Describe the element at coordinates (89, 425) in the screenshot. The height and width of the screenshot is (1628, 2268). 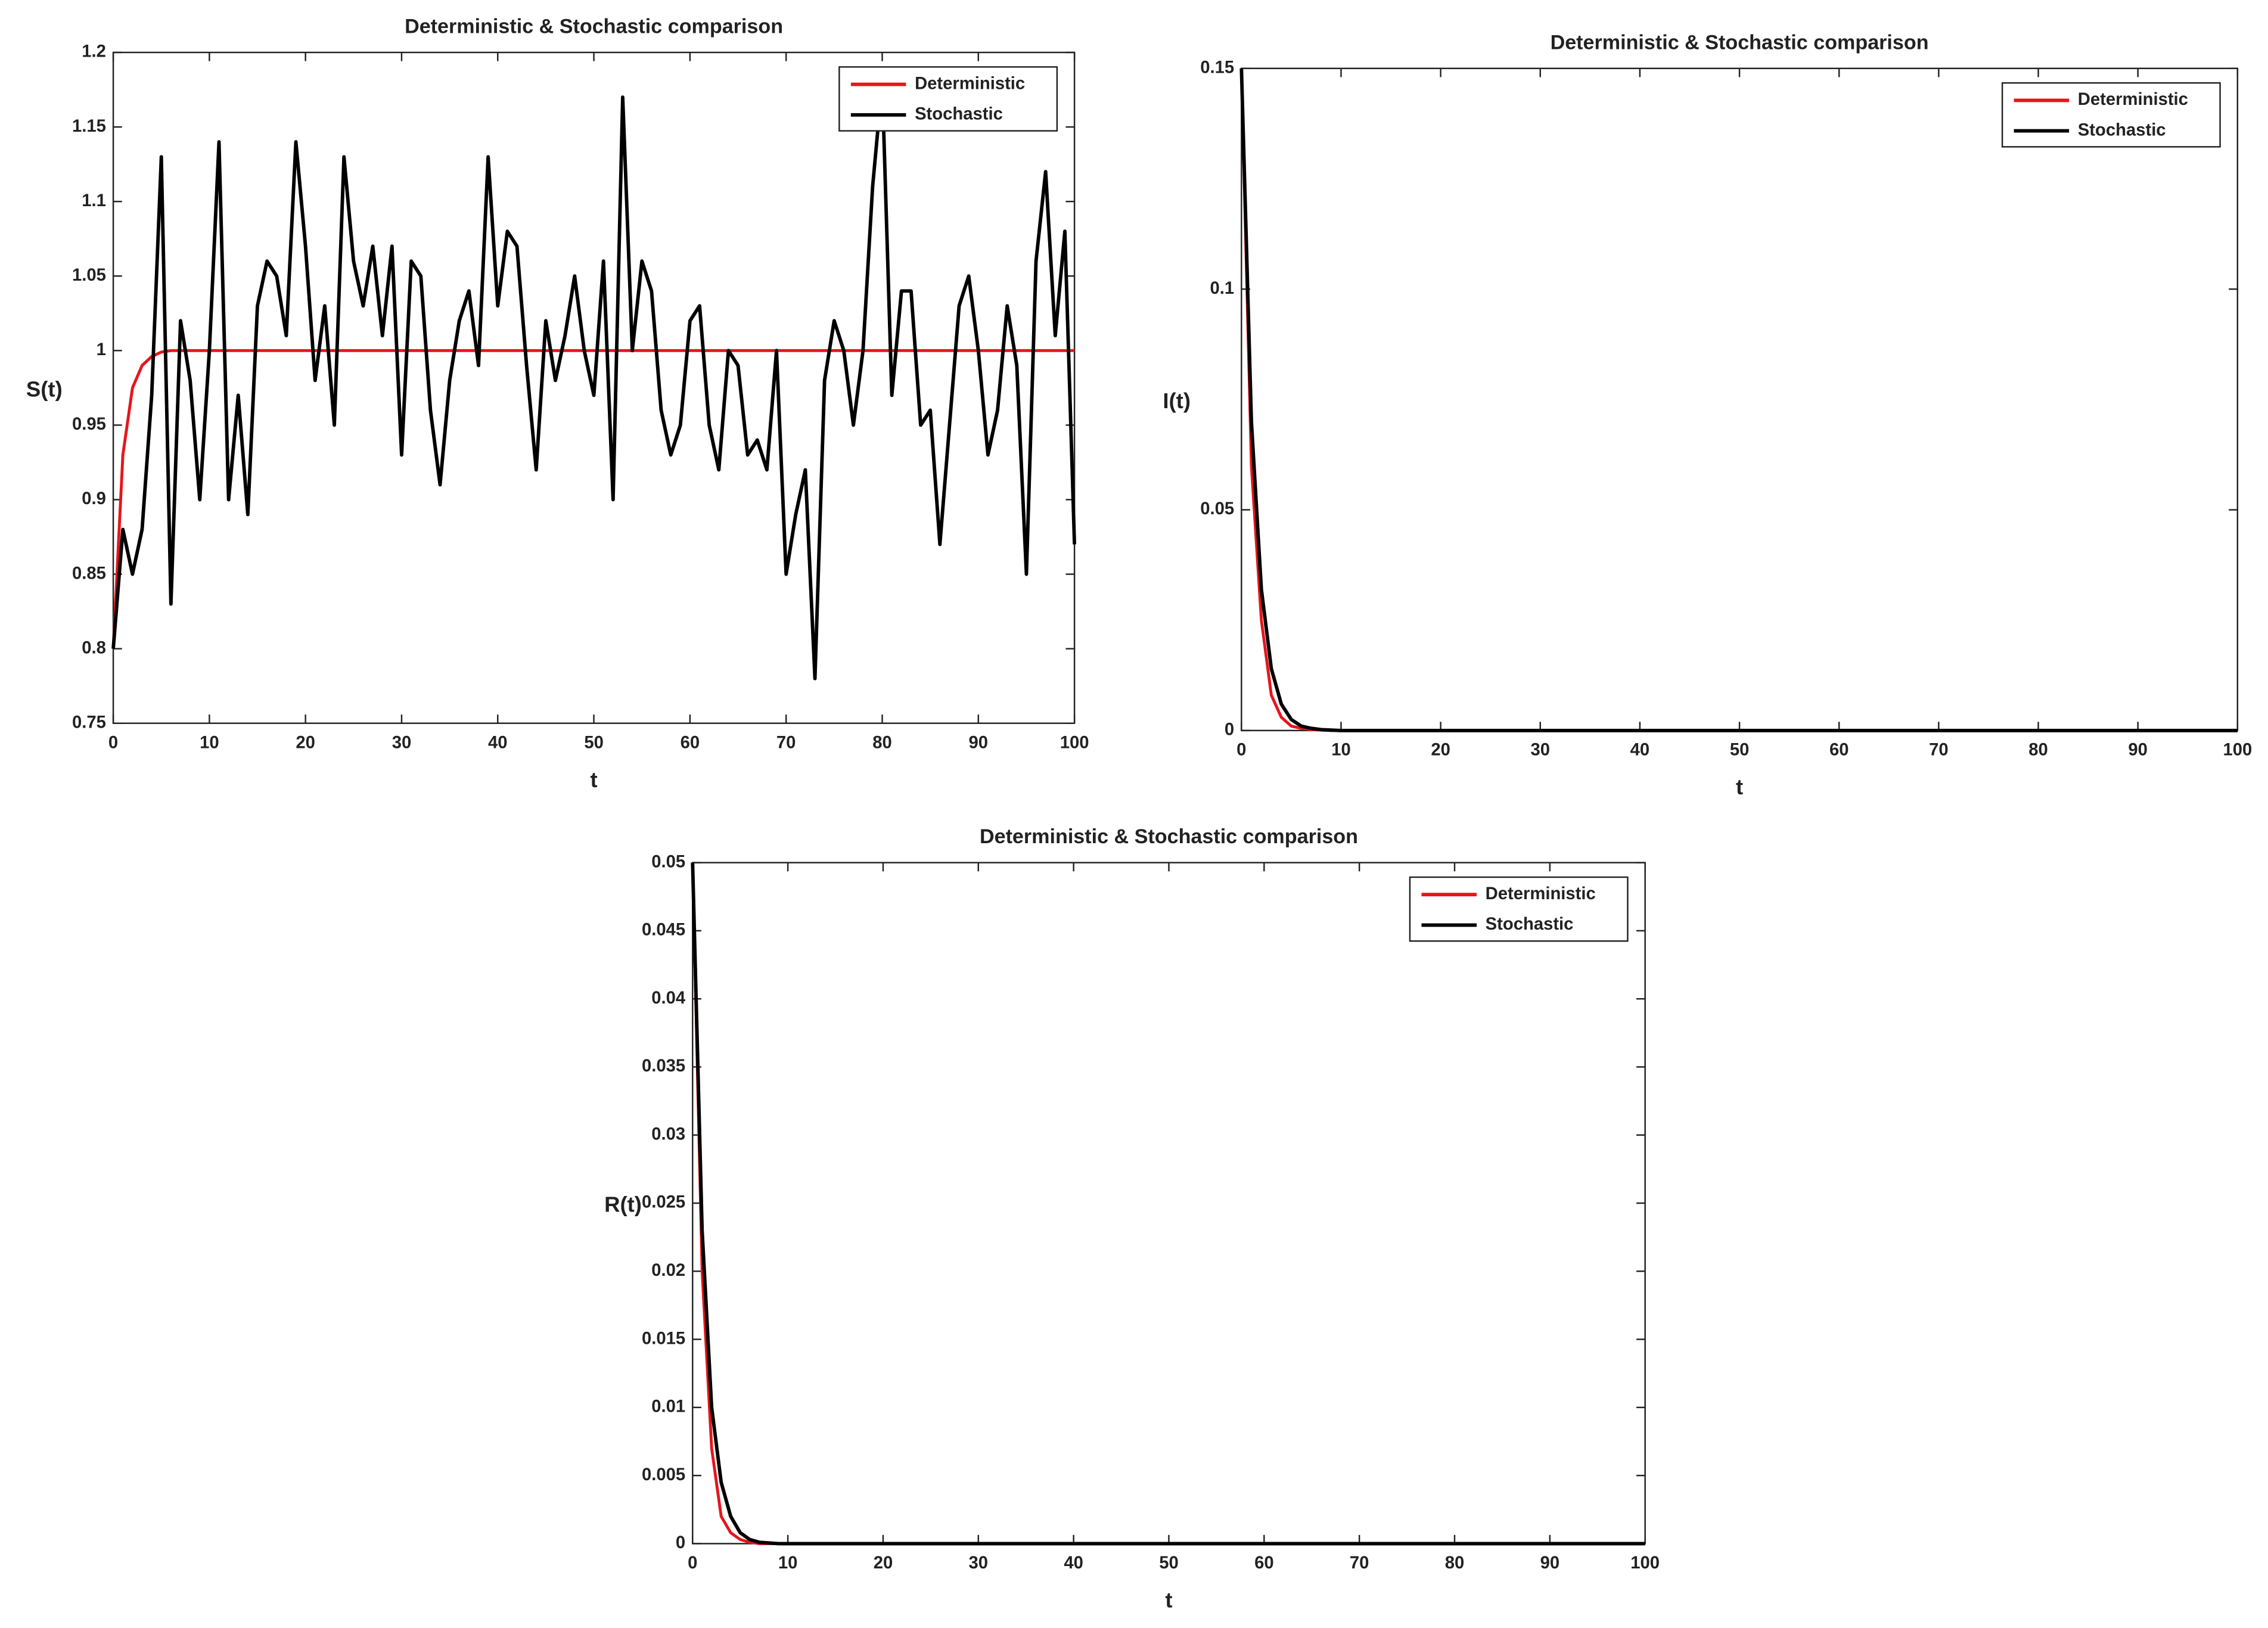
I see `y-tick-label: 0.95` at that location.